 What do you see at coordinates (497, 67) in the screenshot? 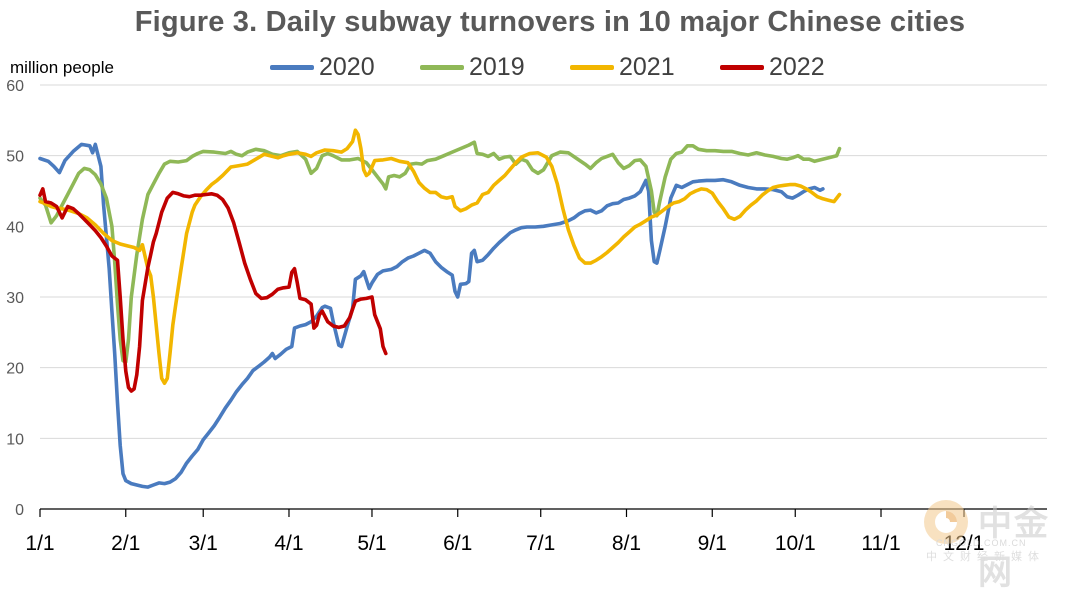
I see `legend-label-2019: 2019` at bounding box center [497, 67].